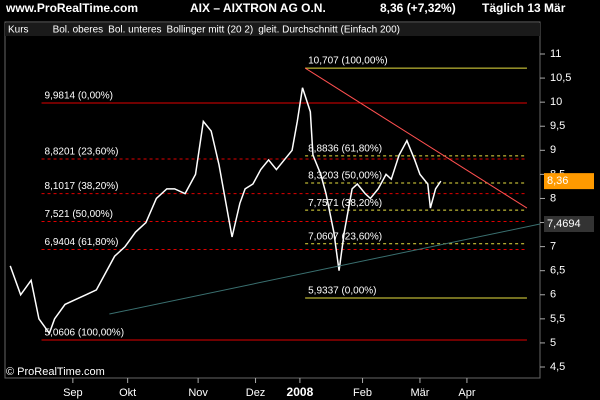 This screenshot has width=600, height=400. I want to click on y-tick-label: 10, so click(556, 102).